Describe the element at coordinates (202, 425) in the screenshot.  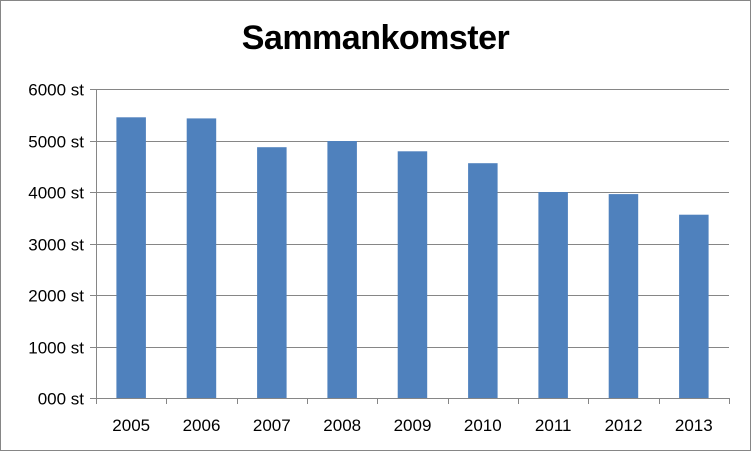
I see `x-tick-label: 2006` at that location.